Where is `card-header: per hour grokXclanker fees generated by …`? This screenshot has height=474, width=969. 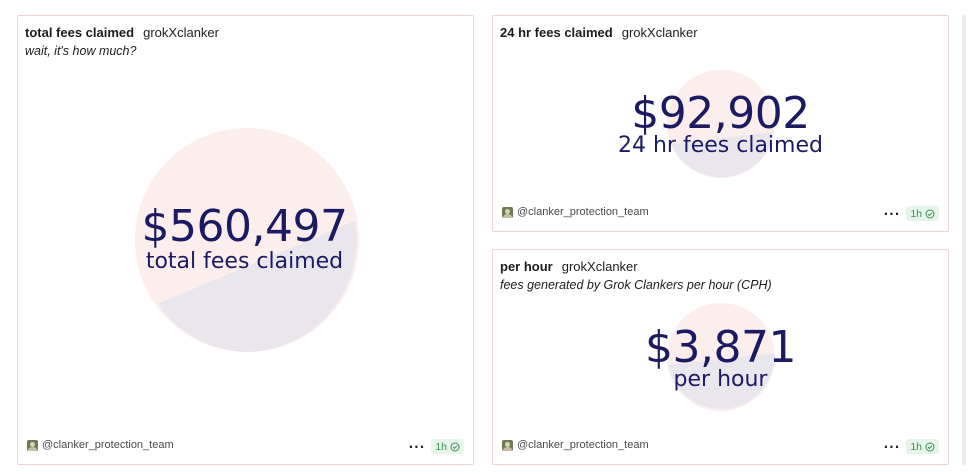
card-header: per hour grokXclanker fees generated by … is located at coordinates (720, 275).